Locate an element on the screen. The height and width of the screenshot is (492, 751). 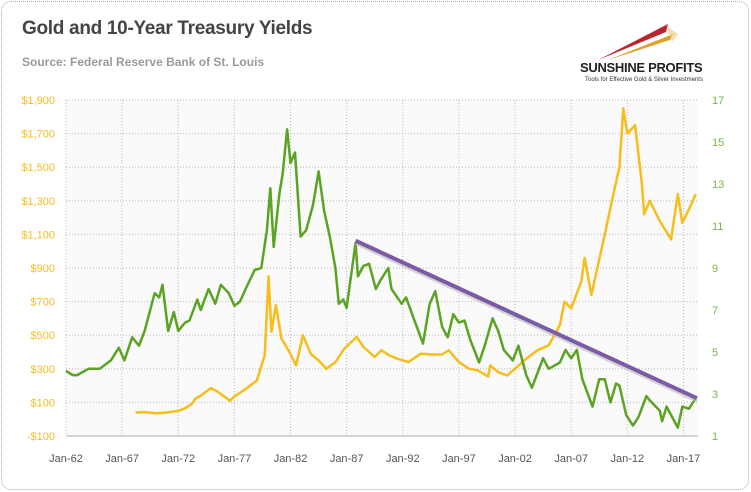
left-tick-label: $1,300 is located at coordinates (38, 202).